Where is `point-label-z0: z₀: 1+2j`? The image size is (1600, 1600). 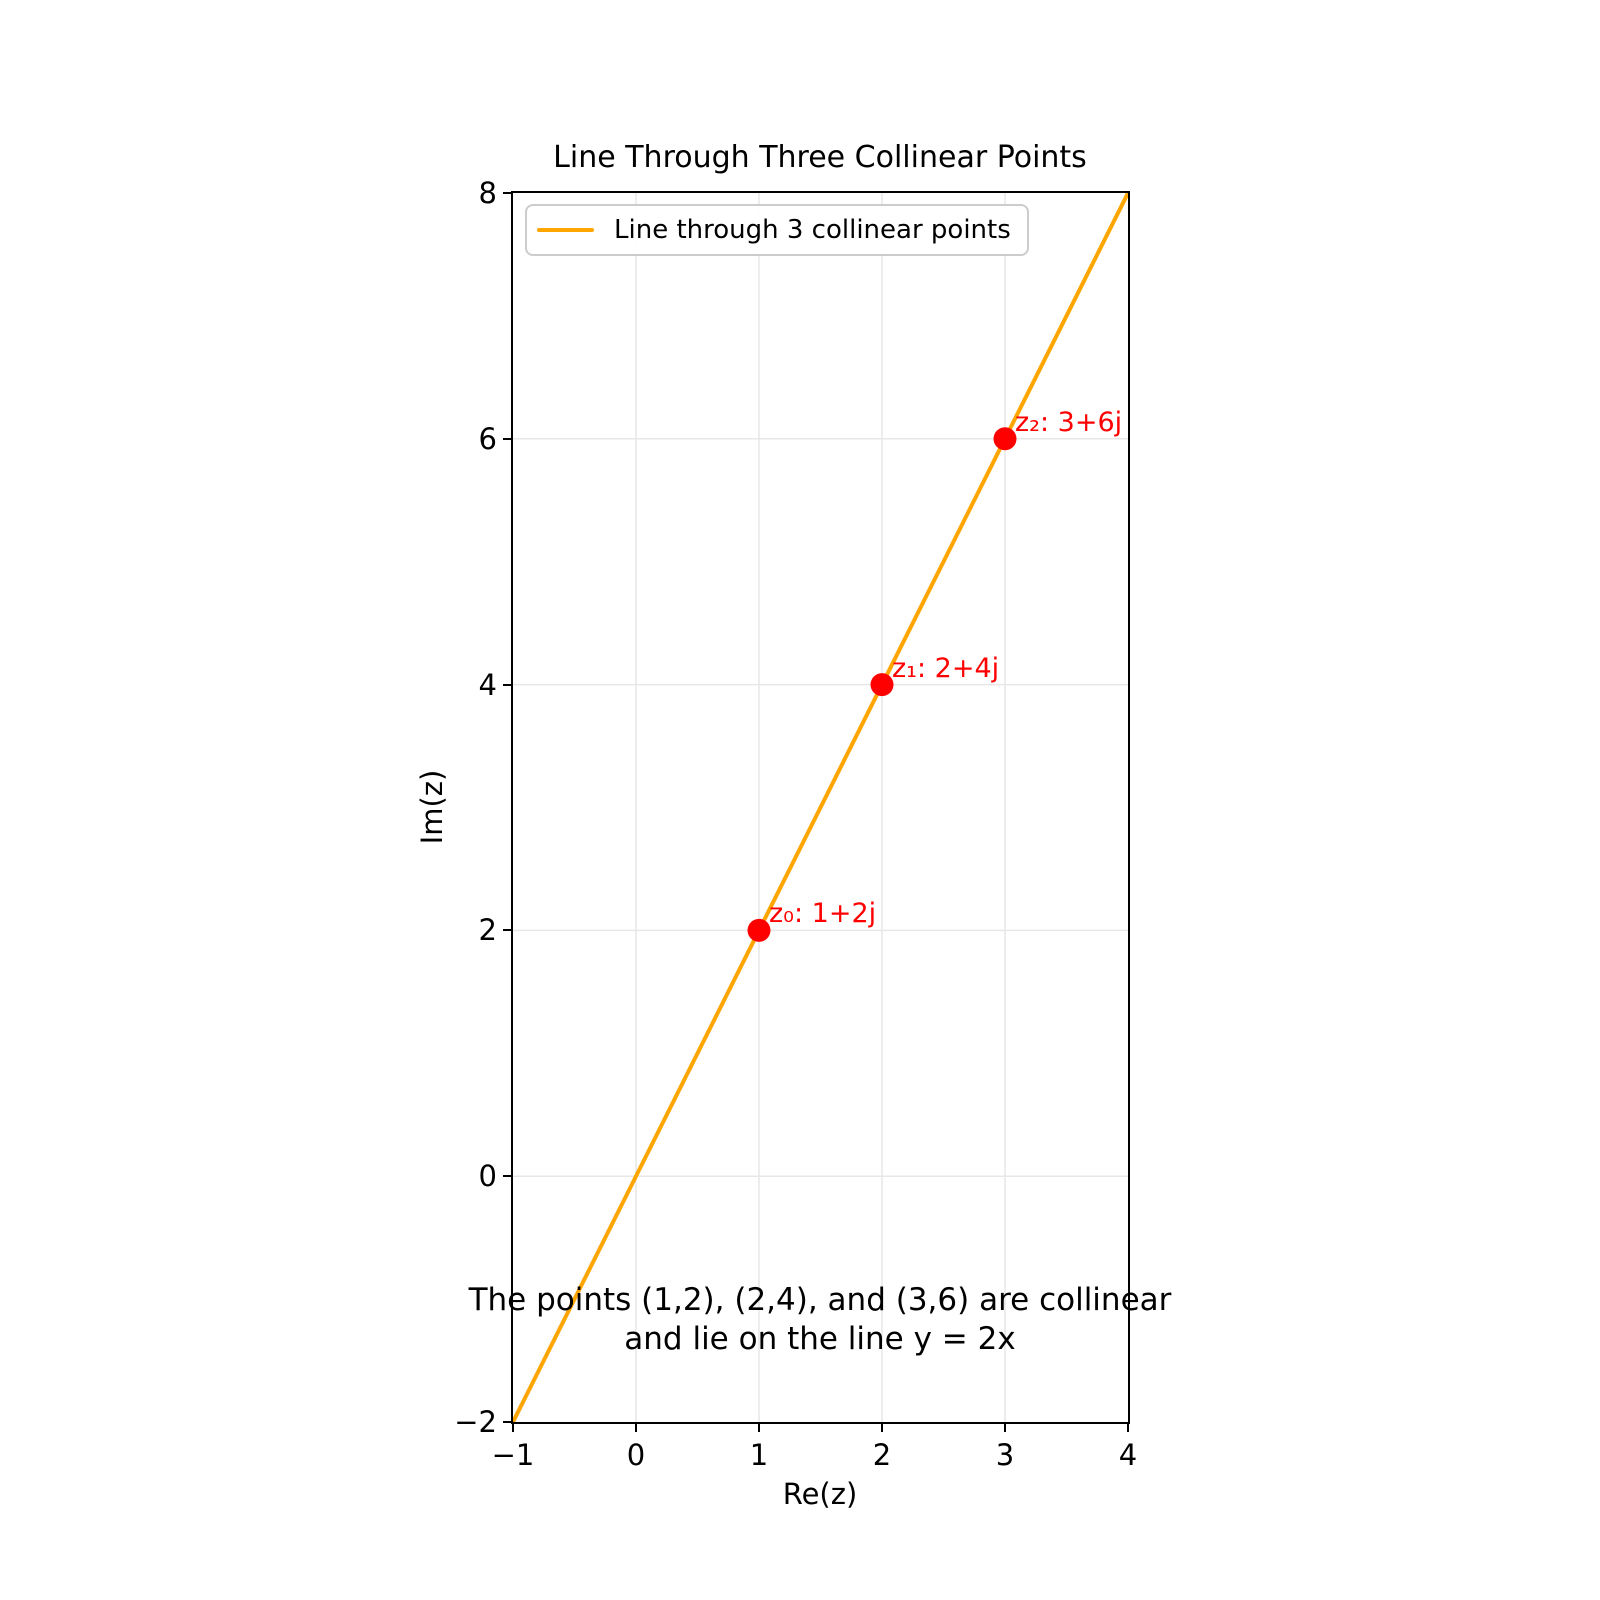
point-label-z0: z₀: 1+2j is located at coordinates (823, 914).